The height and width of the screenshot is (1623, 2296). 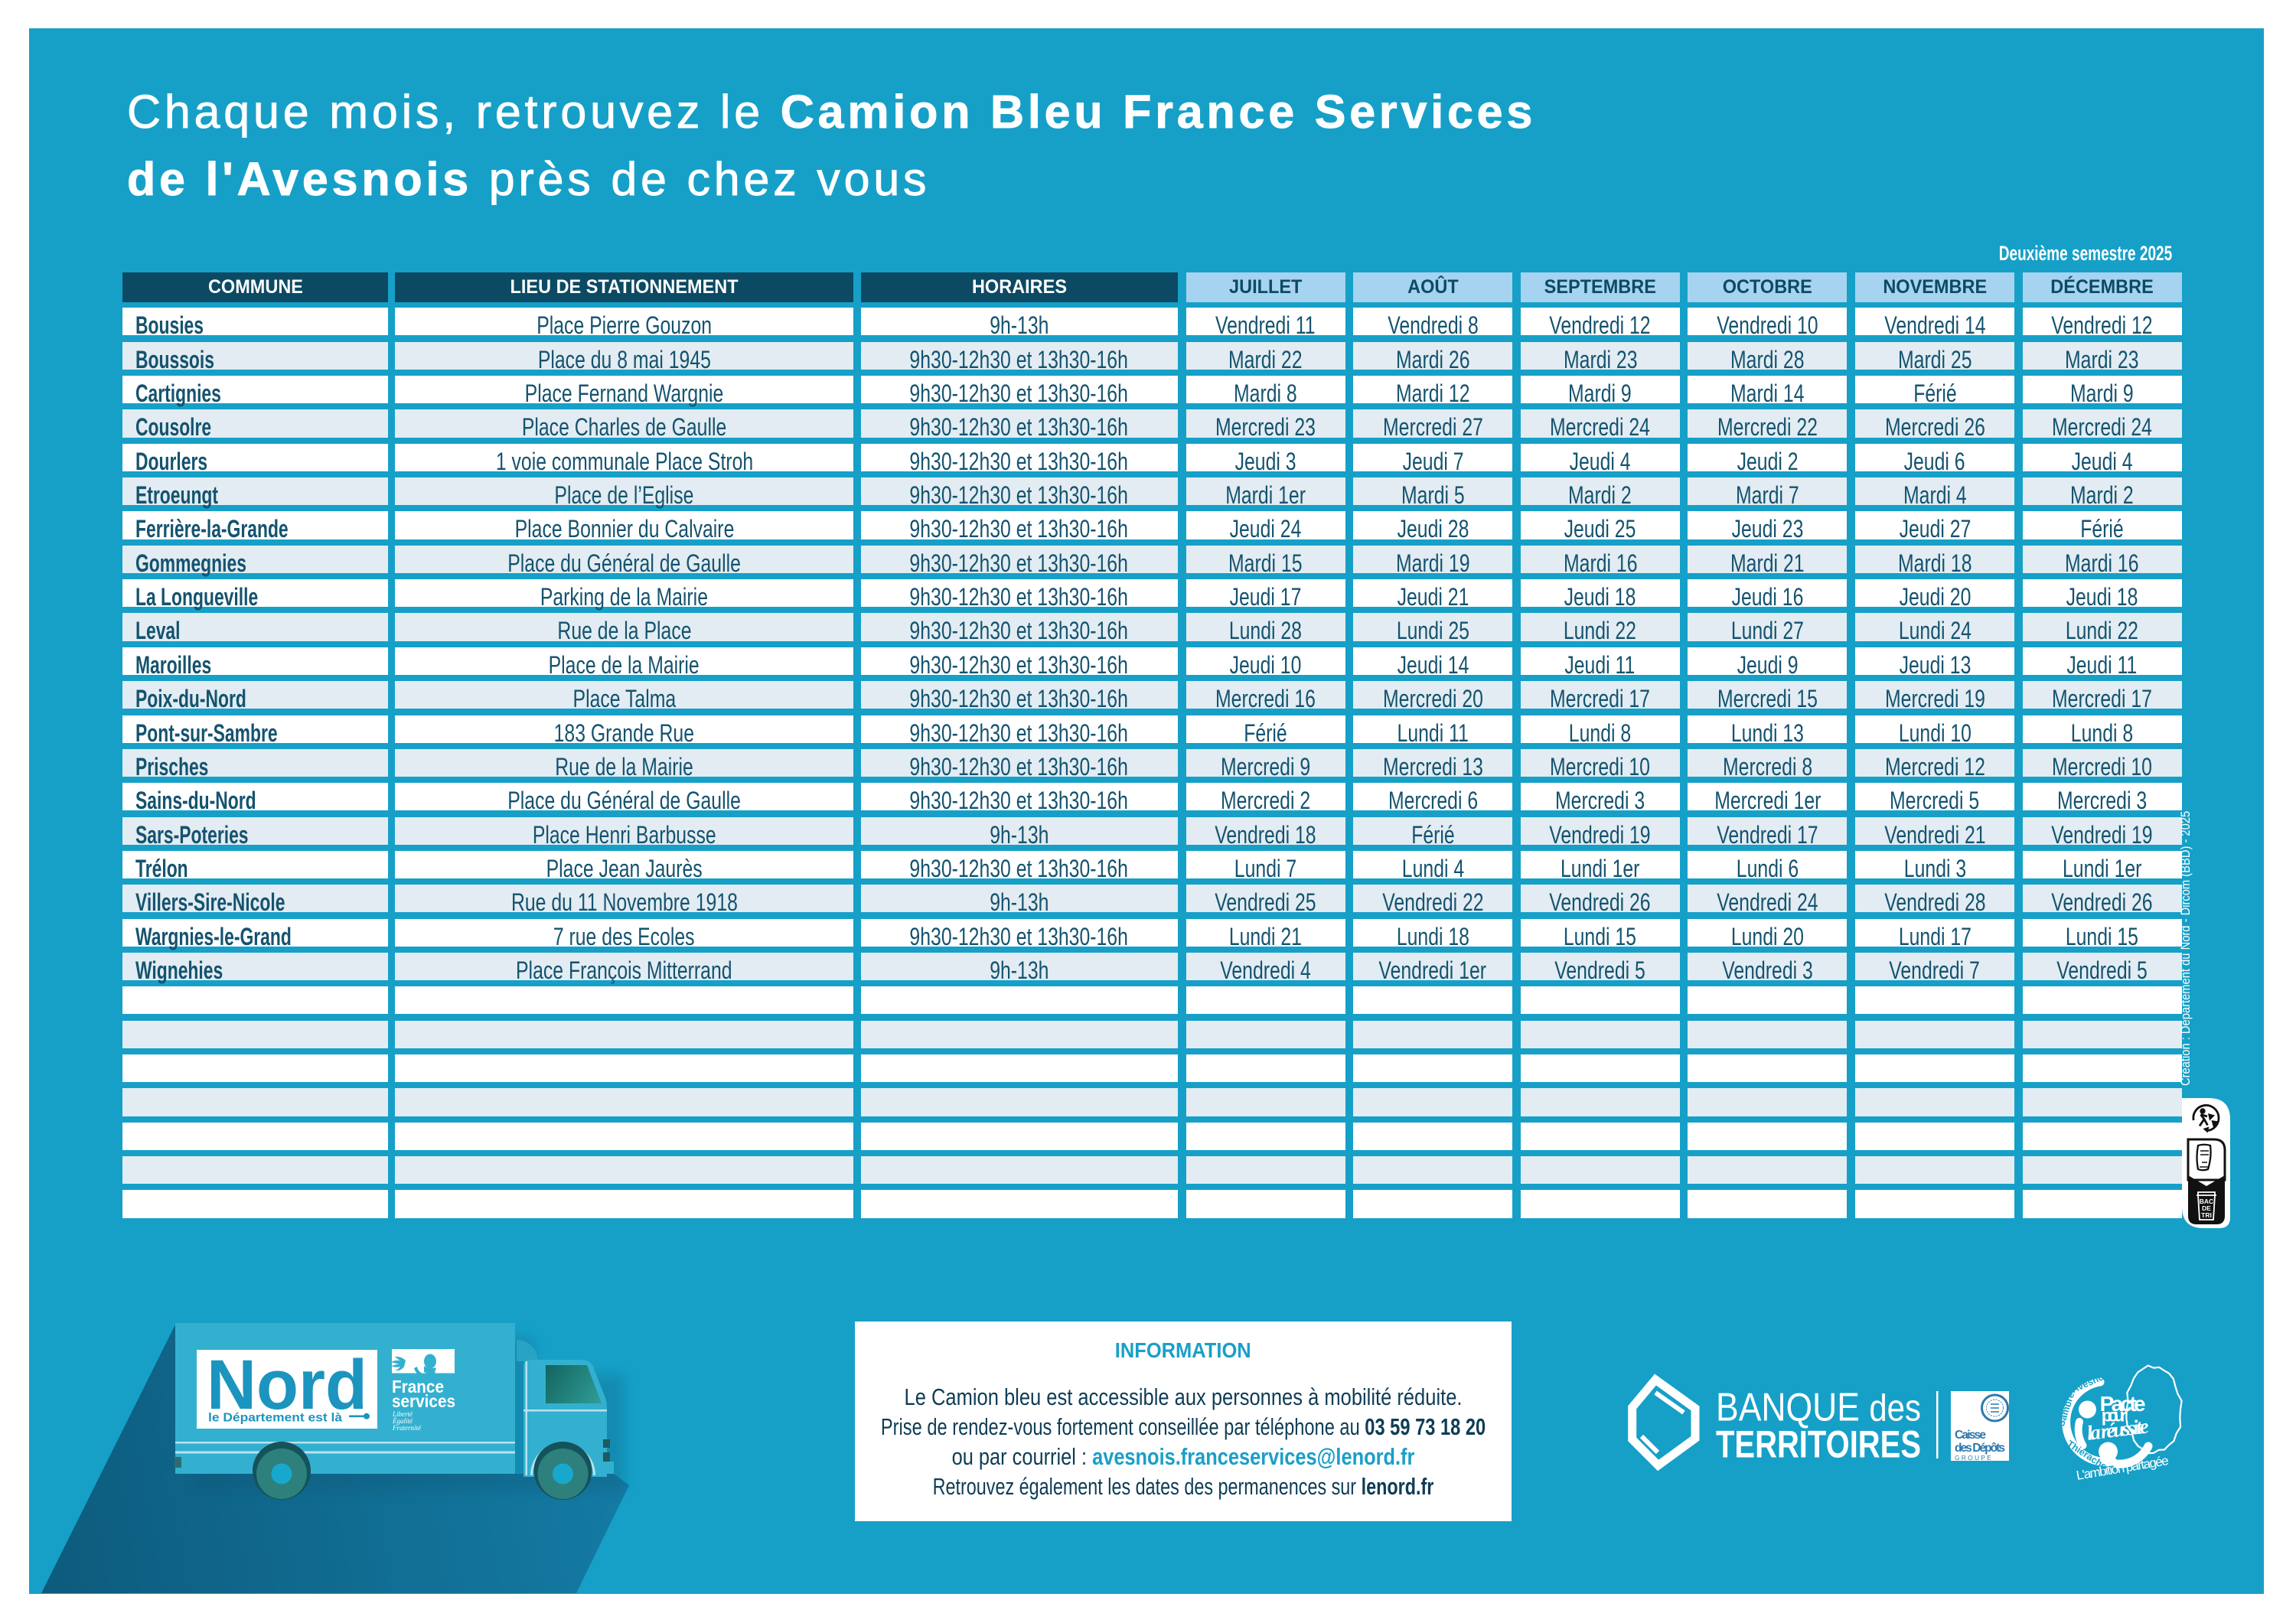 What do you see at coordinates (1970, 1435) in the screenshot?
I see `svg-text: Caisse` at bounding box center [1970, 1435].